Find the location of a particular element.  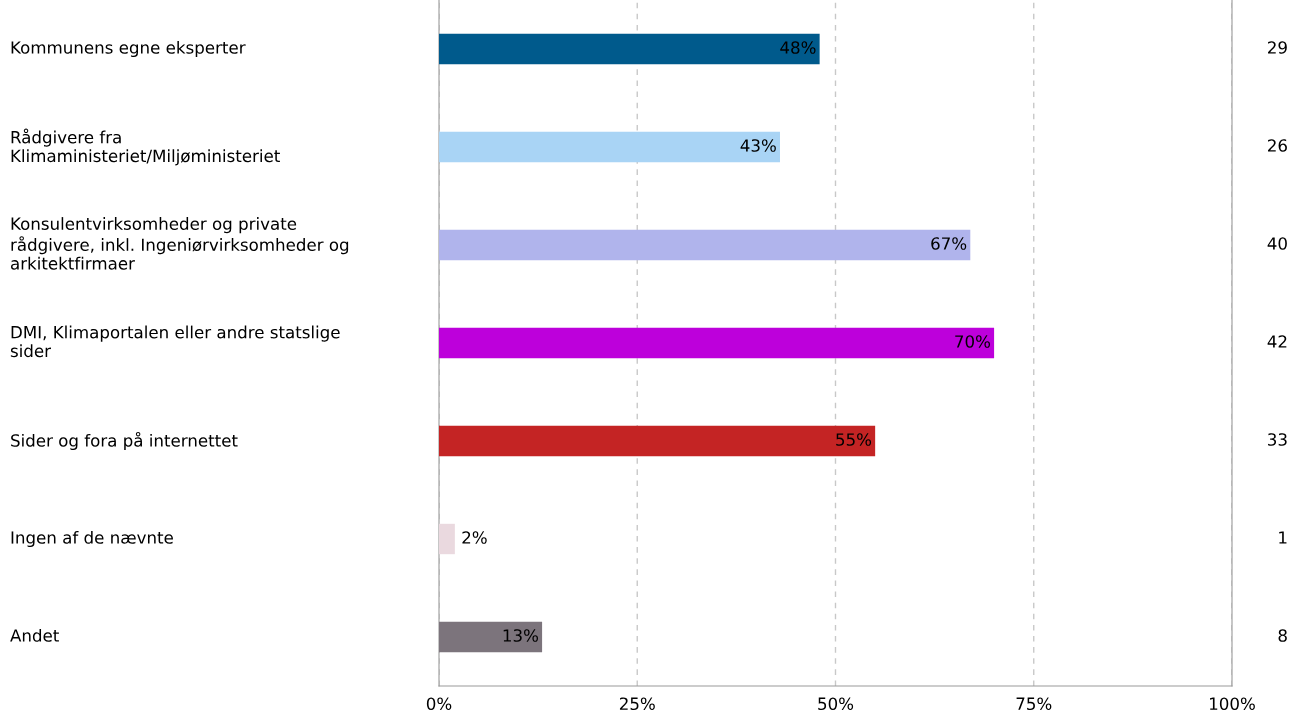

y-tick-label: Kommunens egne eksperter is located at coordinates (128, 49).